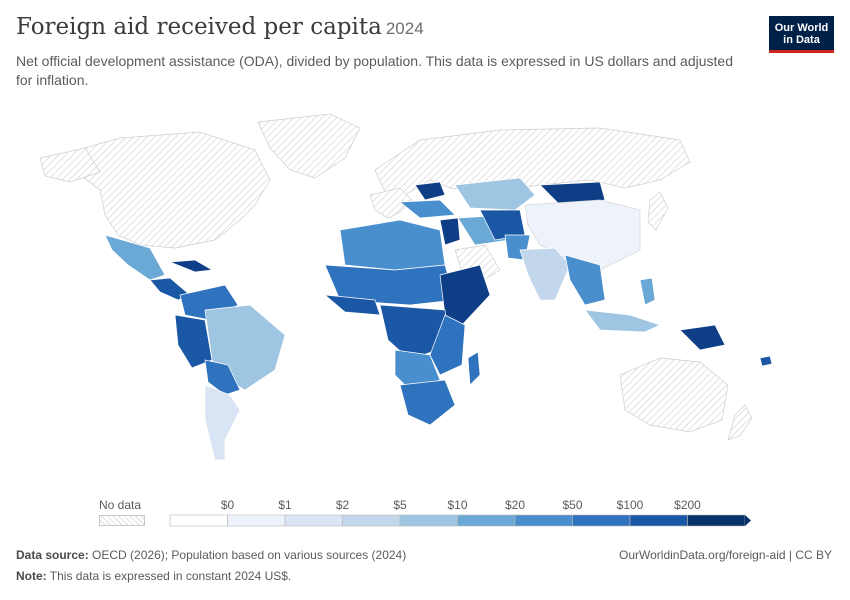 The image size is (850, 600). What do you see at coordinates (52, 555) in the screenshot?
I see `source-label: Data source:` at bounding box center [52, 555].